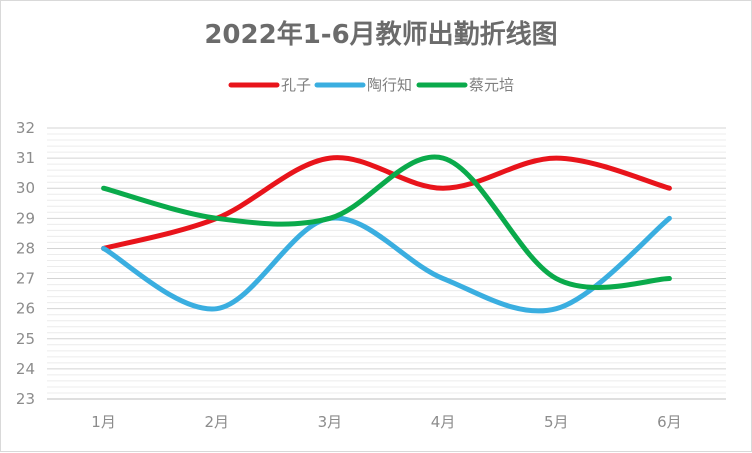  I want to click on x-tick-label: 4月, so click(443, 422).